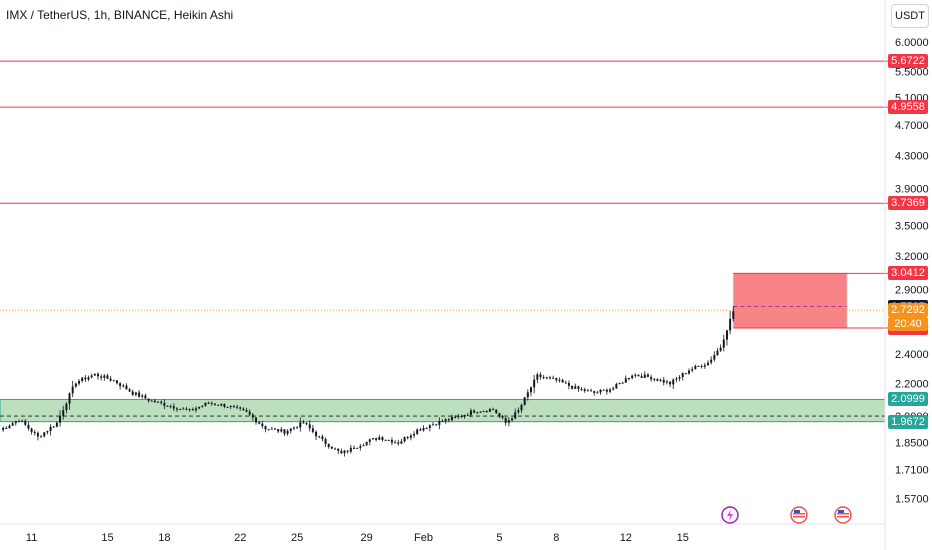  Describe the element at coordinates (912, 499) in the screenshot. I see `y-axis-tick-label: 1.5700` at that location.